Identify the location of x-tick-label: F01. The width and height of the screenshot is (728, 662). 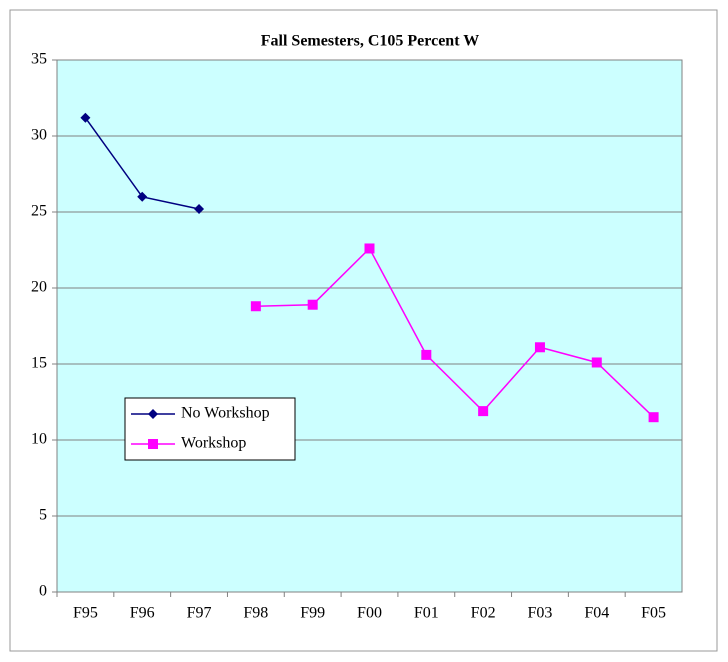
(426, 613).